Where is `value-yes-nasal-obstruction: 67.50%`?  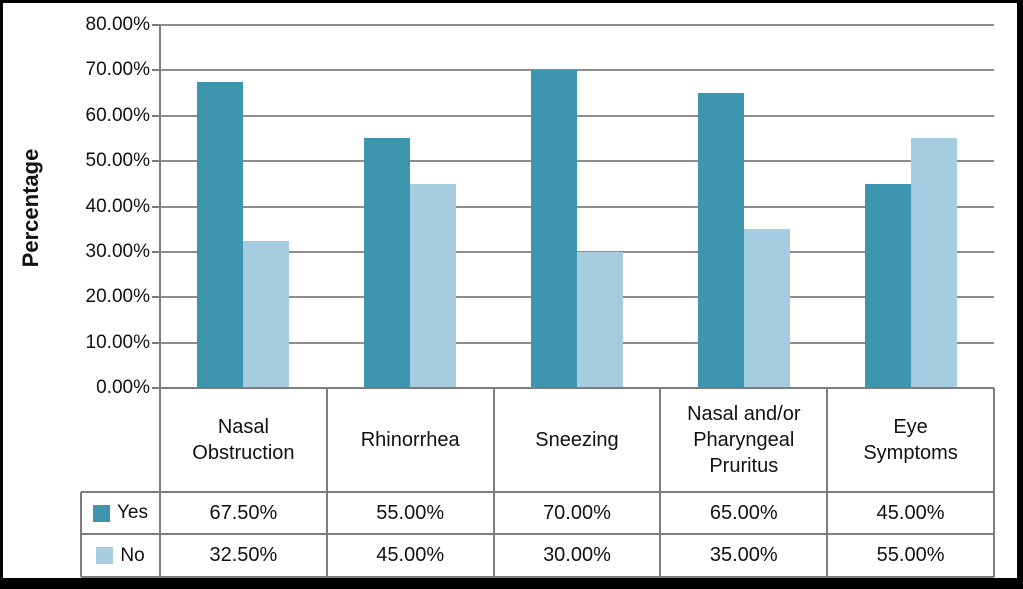 value-yes-nasal-obstruction: 67.50% is located at coordinates (243, 512).